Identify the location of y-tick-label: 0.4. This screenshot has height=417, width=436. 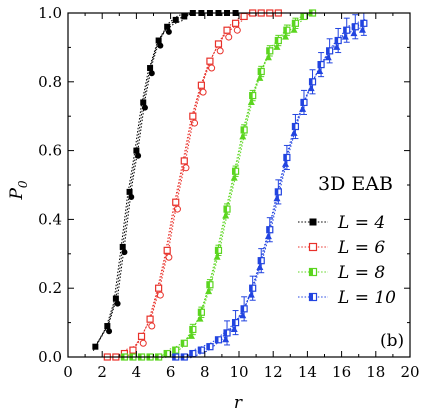
(50, 219).